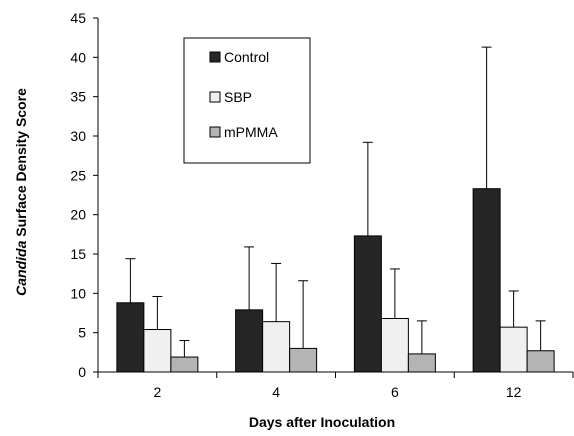 This screenshot has width=574, height=436. What do you see at coordinates (246, 57) in the screenshot?
I see `legend-label-control: Control` at bounding box center [246, 57].